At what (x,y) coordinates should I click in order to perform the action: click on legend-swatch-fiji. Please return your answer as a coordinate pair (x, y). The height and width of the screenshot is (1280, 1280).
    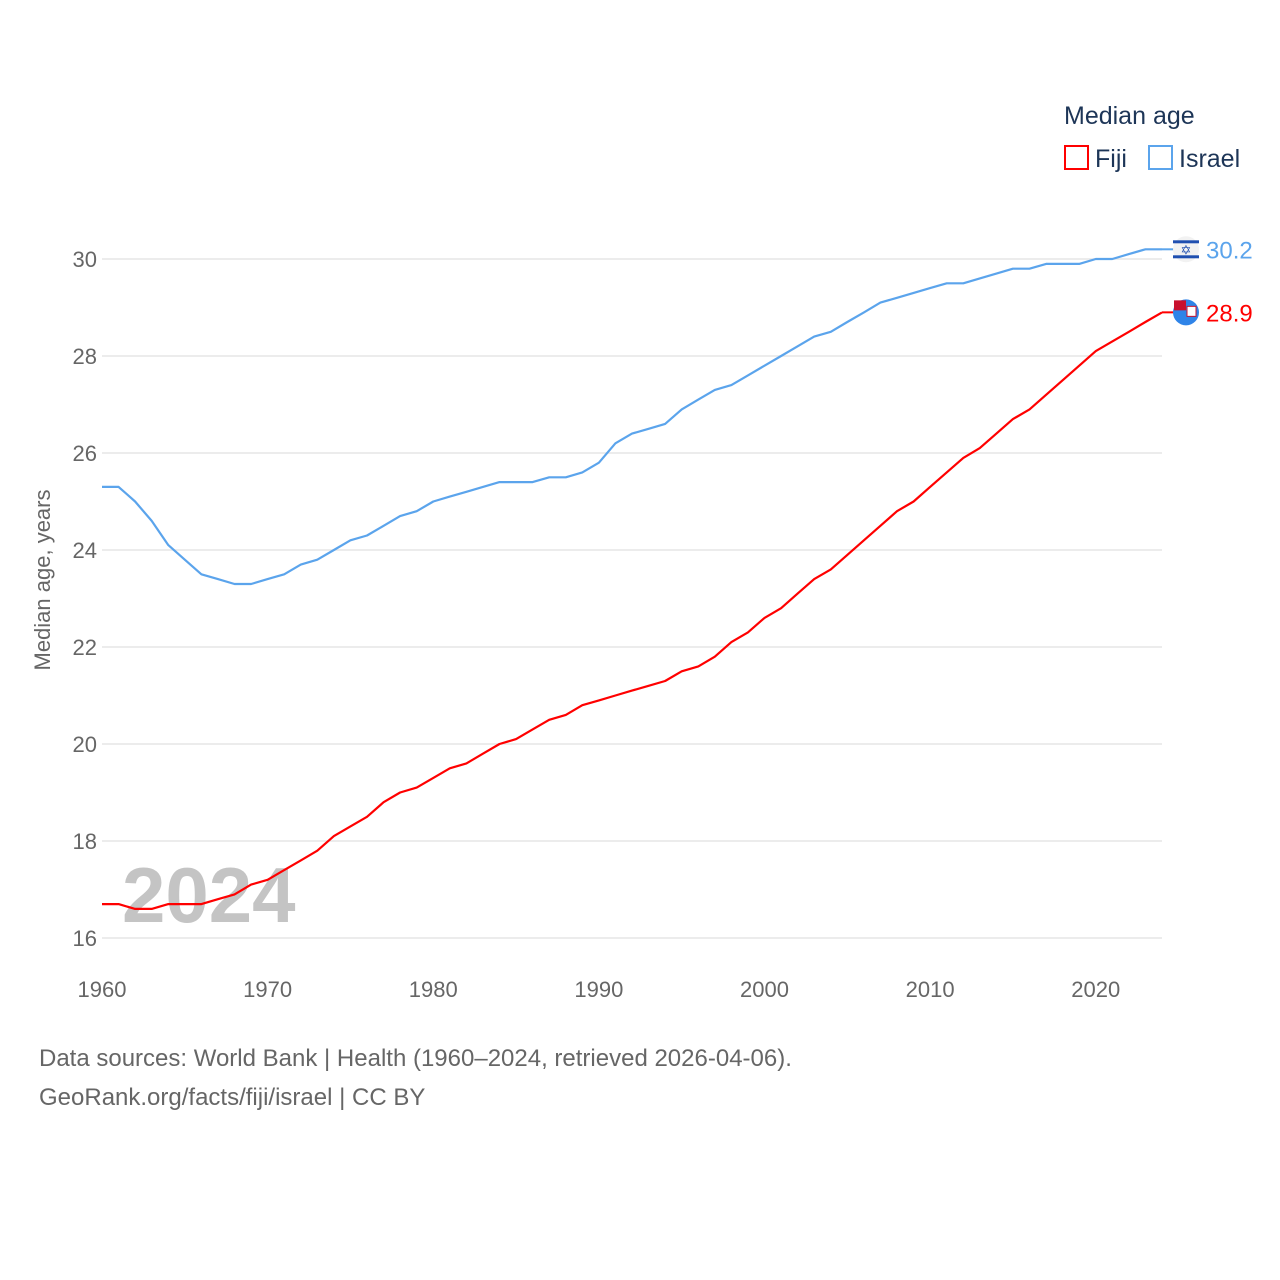
    Looking at the image, I should click on (1076, 157).